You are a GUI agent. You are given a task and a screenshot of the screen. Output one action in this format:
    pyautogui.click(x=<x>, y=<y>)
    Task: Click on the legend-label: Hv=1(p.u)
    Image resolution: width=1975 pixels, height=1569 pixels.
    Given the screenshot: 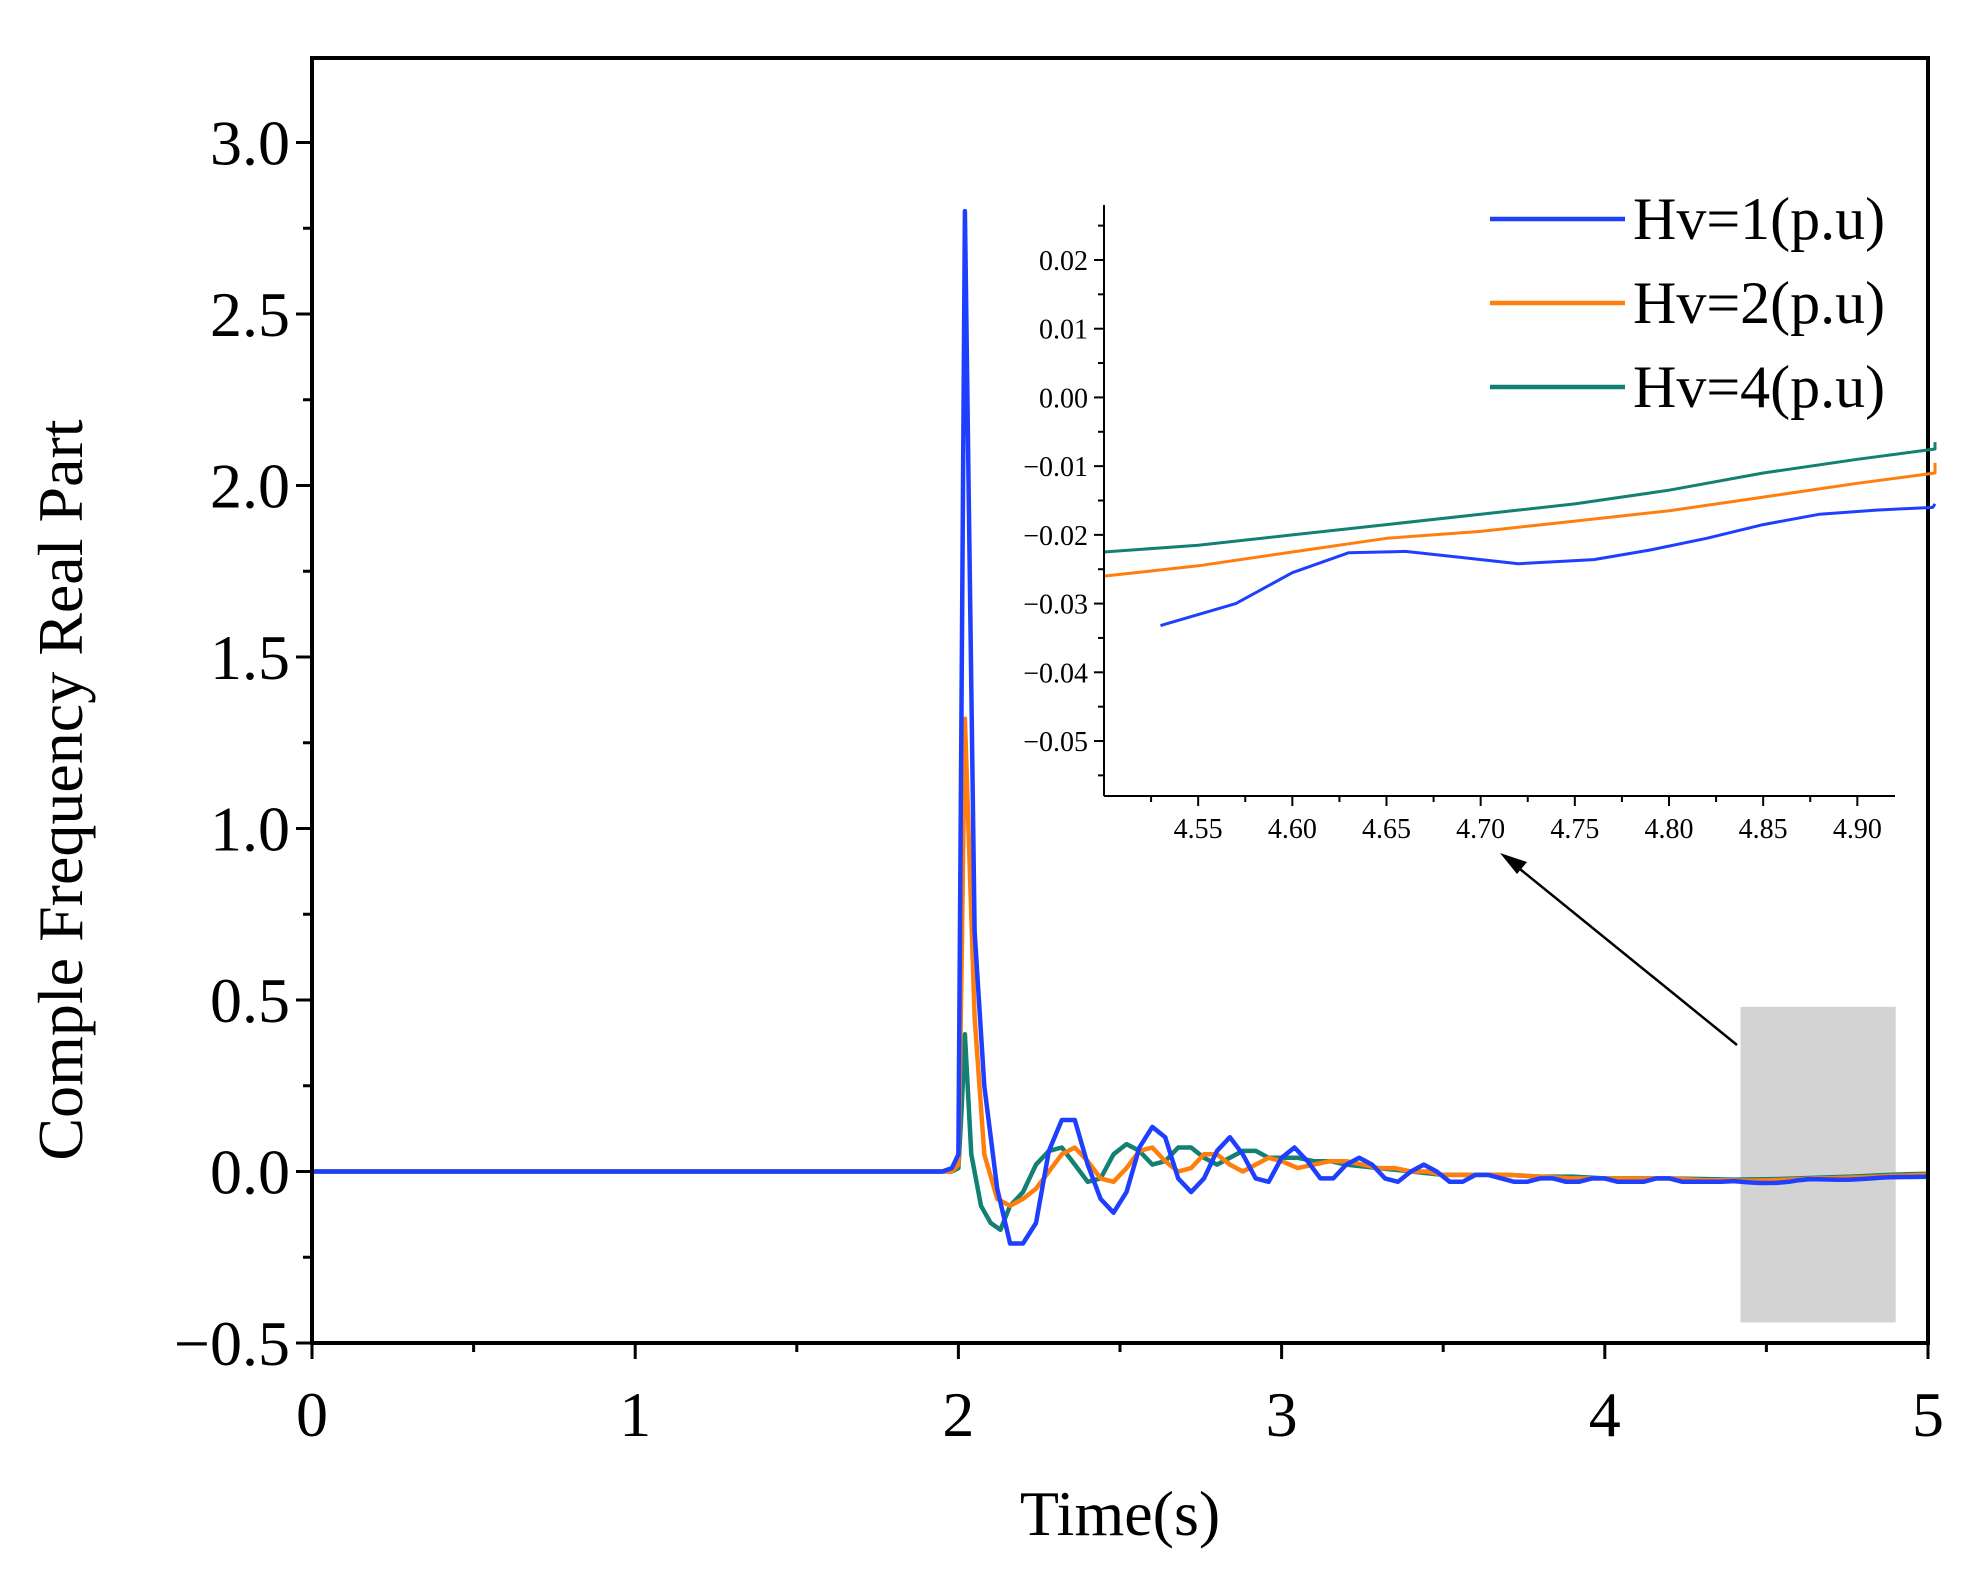 What is the action you would take?
    pyautogui.click(x=1759, y=219)
    